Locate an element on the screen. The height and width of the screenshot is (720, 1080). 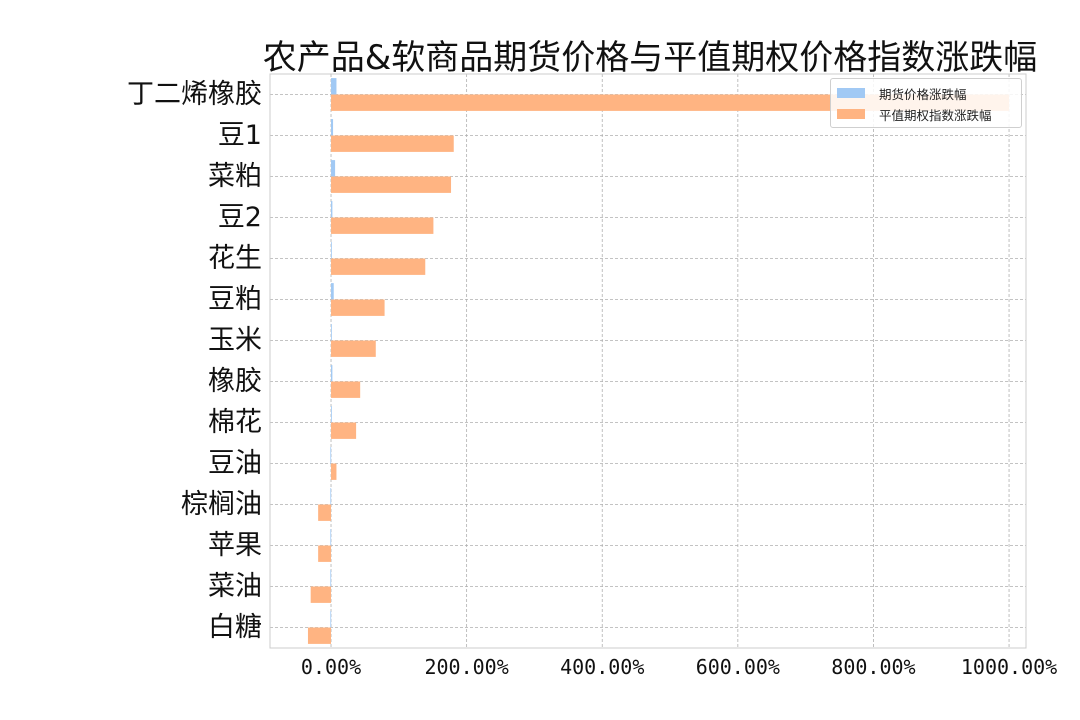
x-tick-label: 600.00% is located at coordinates (738, 667).